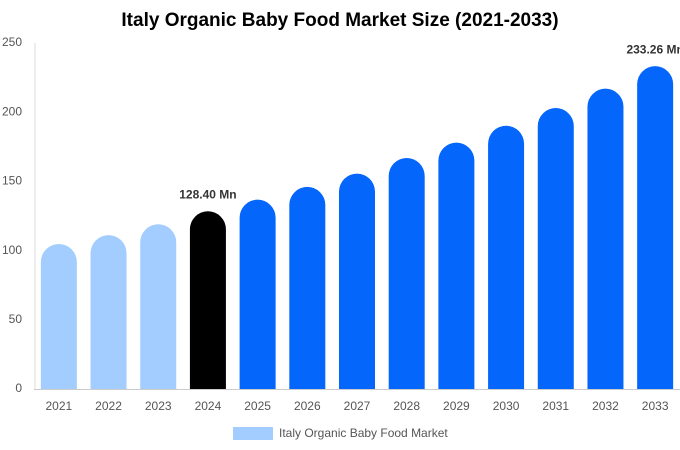 Image resolution: width=680 pixels, height=450 pixels. Describe the element at coordinates (253, 433) in the screenshot. I see `legend-swatch` at that location.